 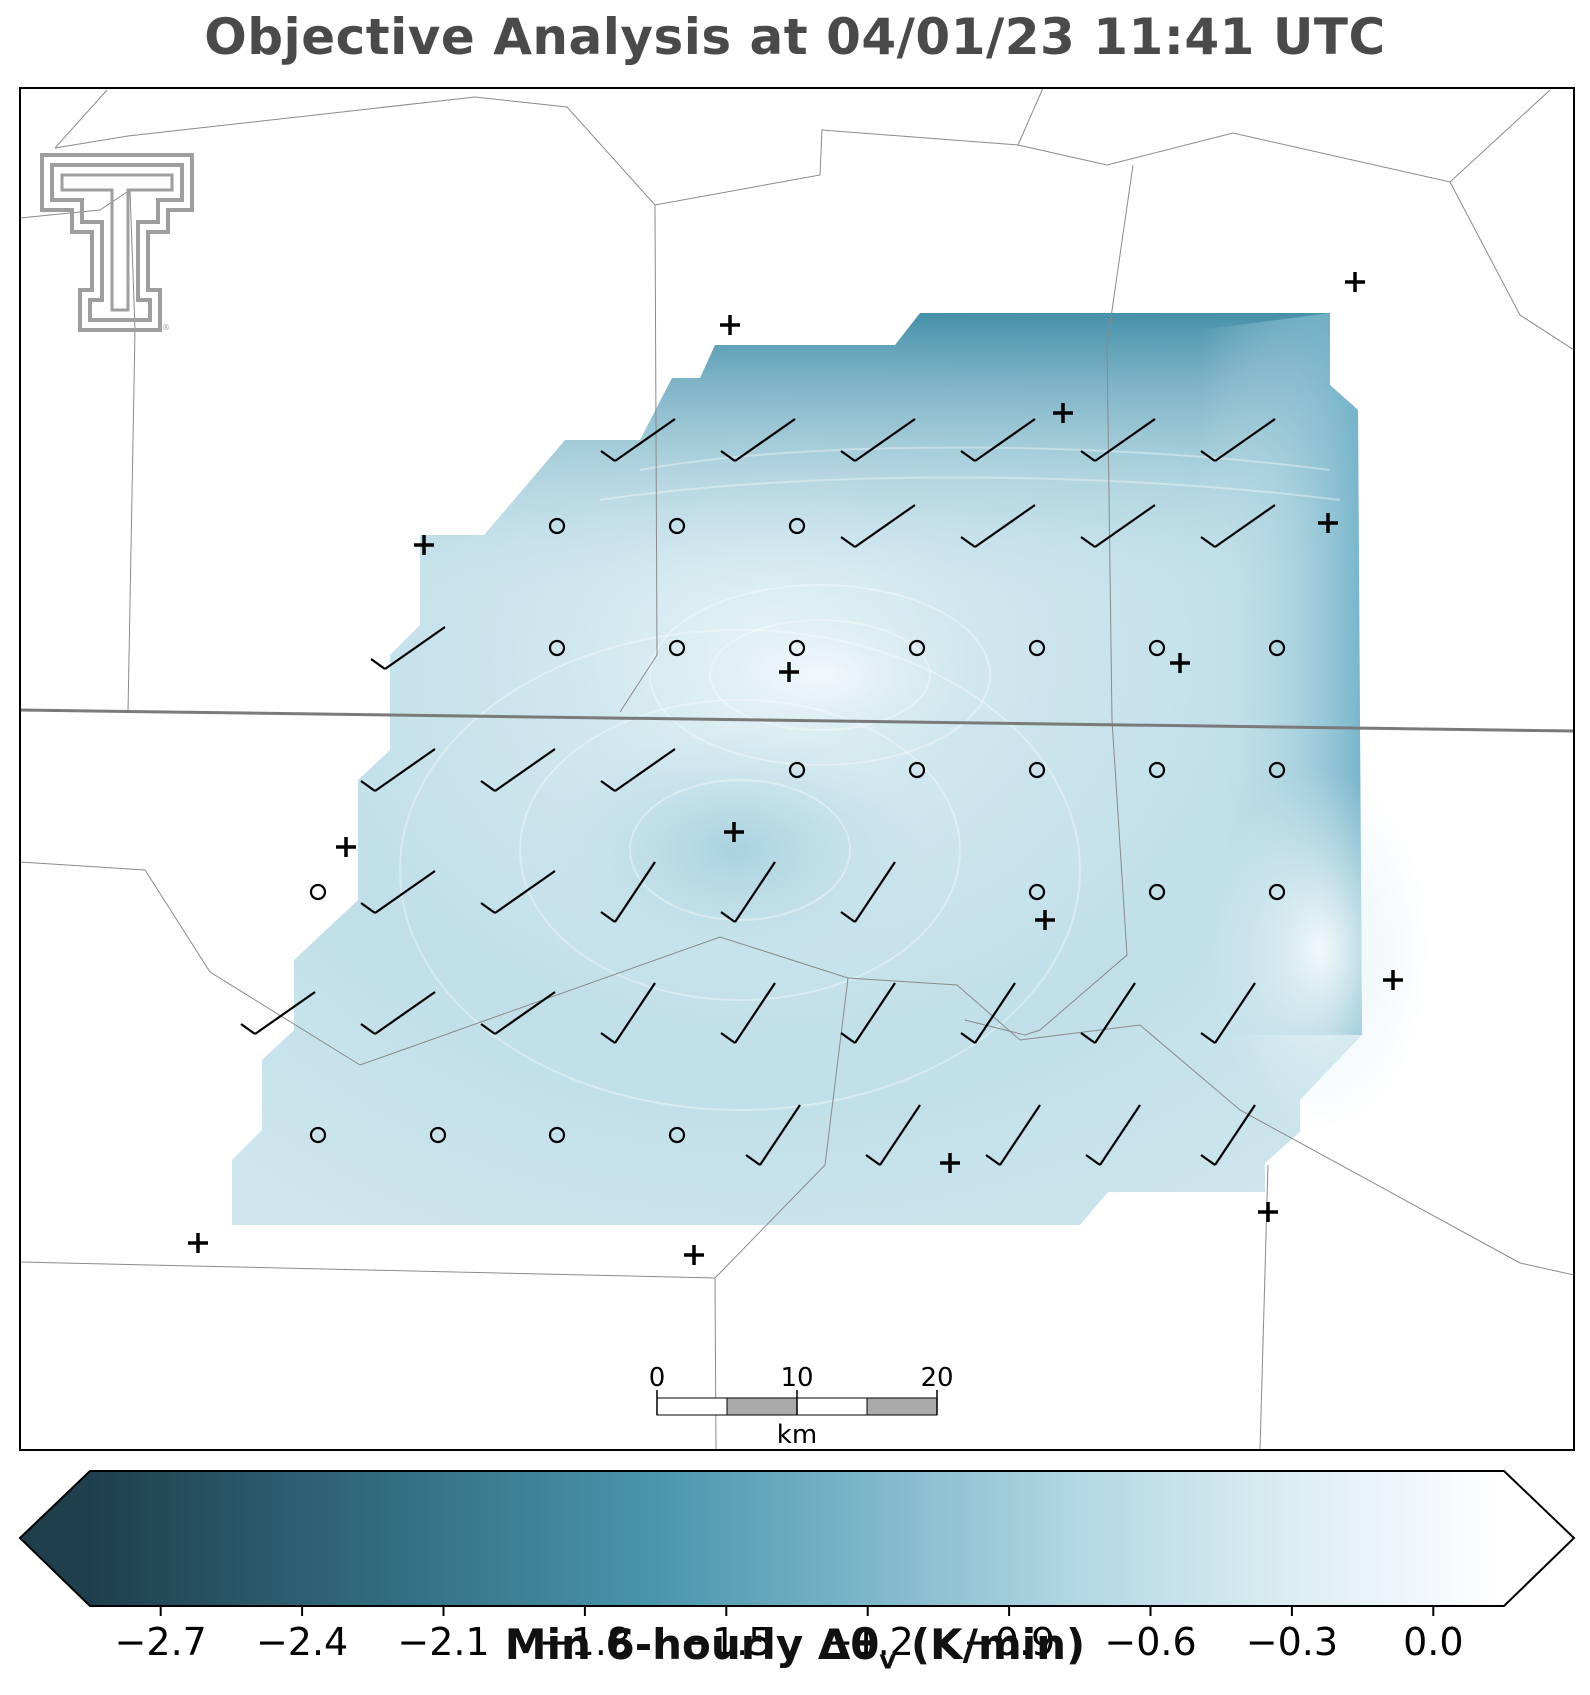 I want to click on colorbar-label: Min 6-hourly Δθv (K/min), so click(x=795, y=1647).